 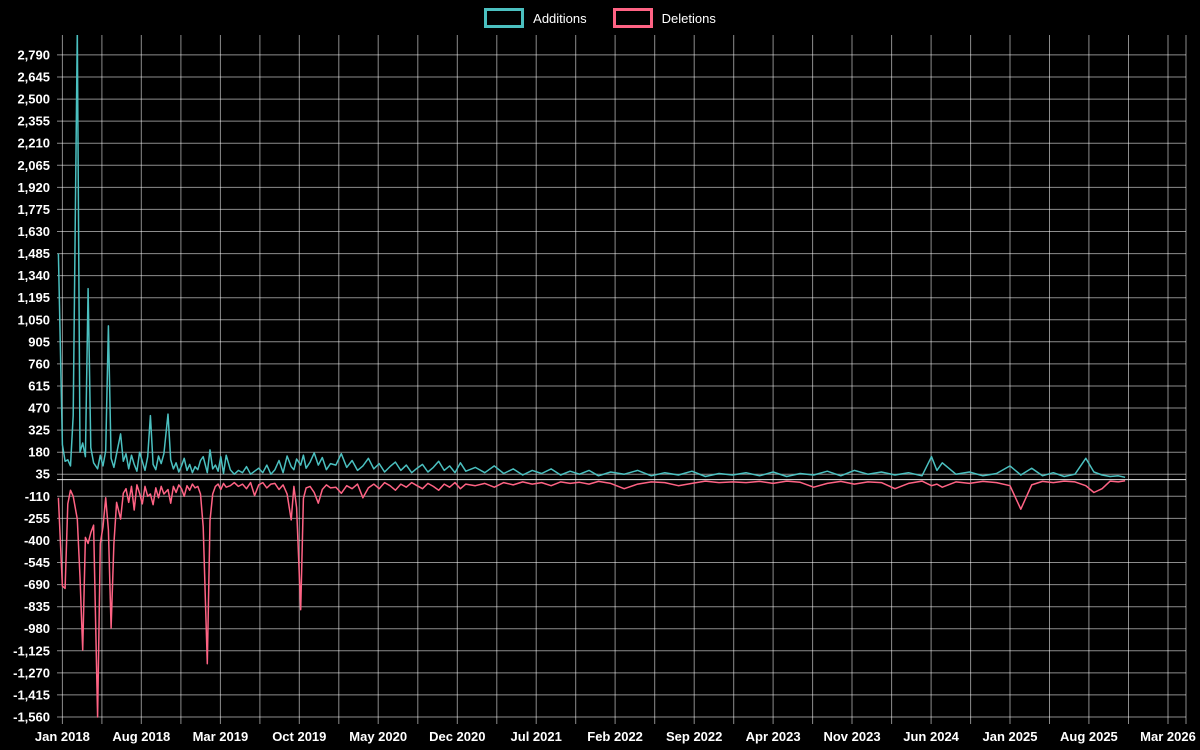 I want to click on y-tick-label: -400, so click(x=37, y=540).